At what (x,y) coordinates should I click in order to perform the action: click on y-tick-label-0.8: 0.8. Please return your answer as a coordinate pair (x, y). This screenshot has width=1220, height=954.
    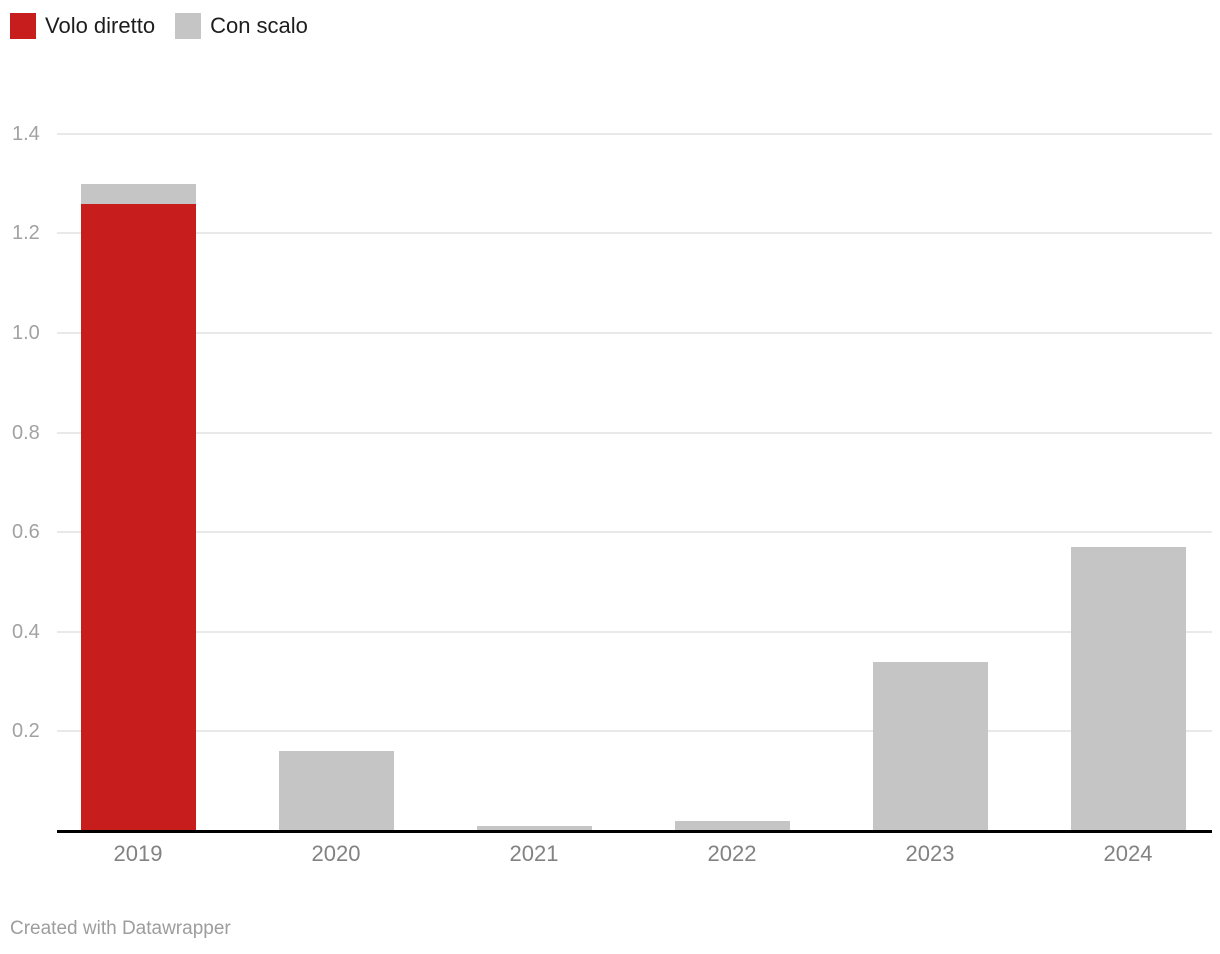
    Looking at the image, I should click on (26, 433).